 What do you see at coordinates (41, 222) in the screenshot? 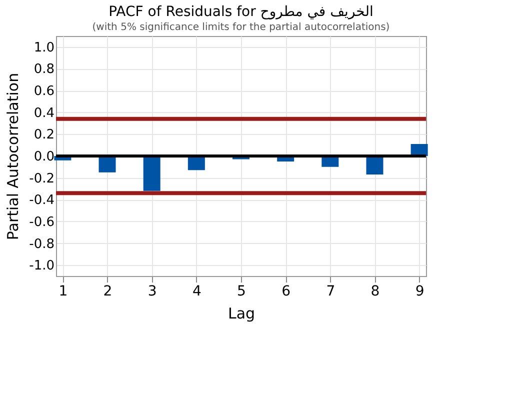
I see `y-tick-label: -0.6` at bounding box center [41, 222].